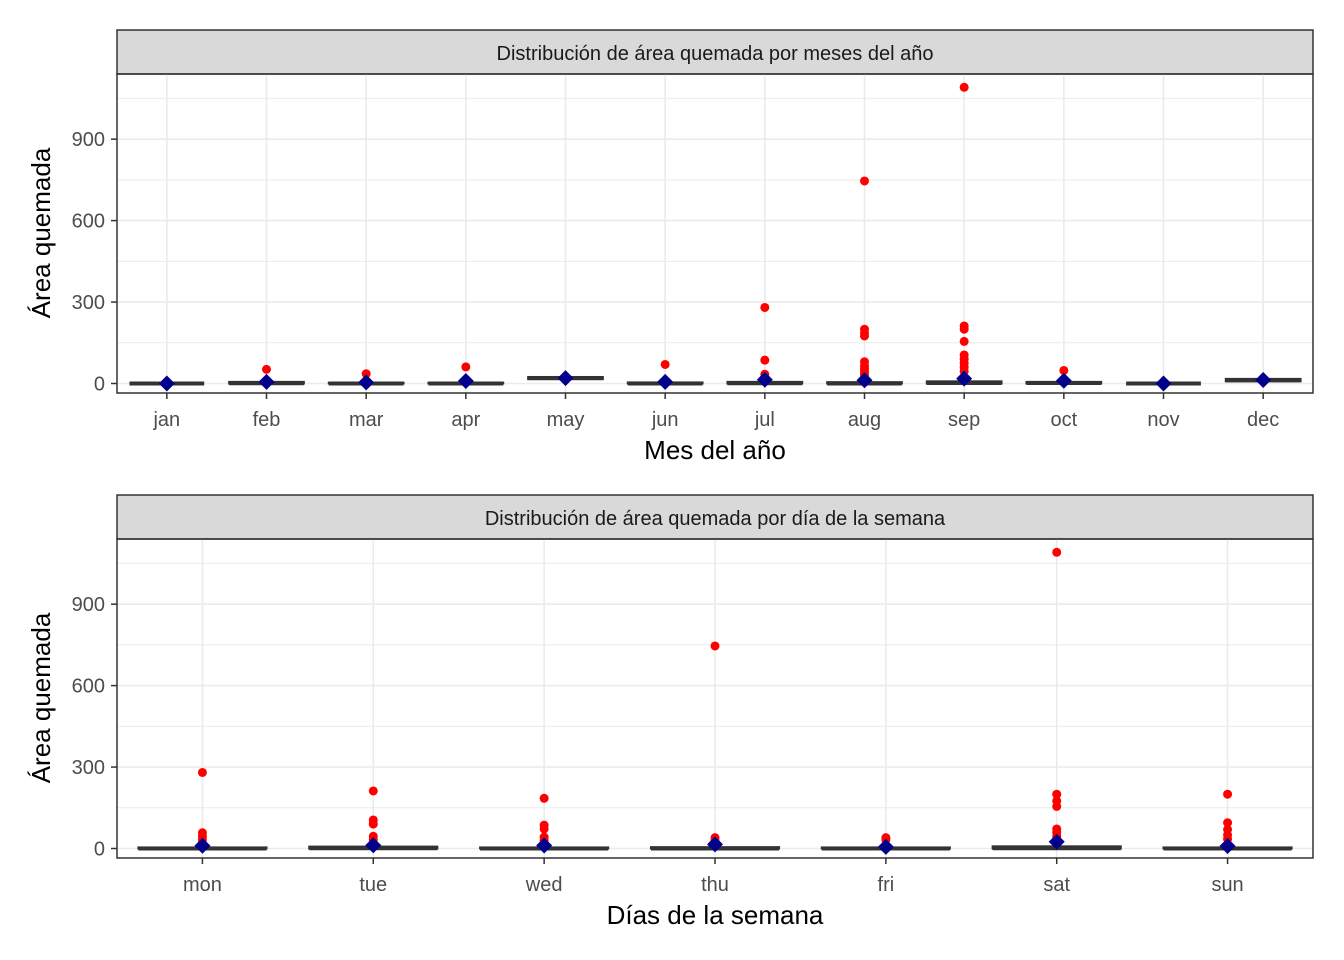 The width and height of the screenshot is (1344, 960). What do you see at coordinates (665, 420) in the screenshot?
I see `x-tick-label-jun: jun` at bounding box center [665, 420].